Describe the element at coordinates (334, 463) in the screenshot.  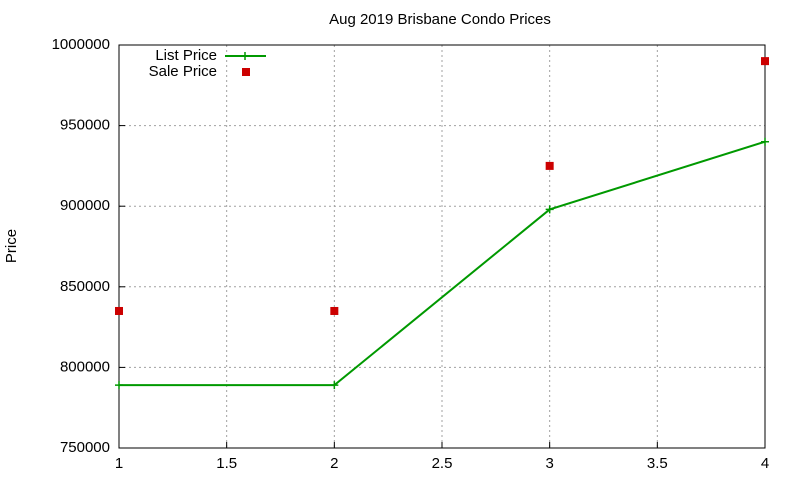
I see `x-tick-label: 2` at that location.